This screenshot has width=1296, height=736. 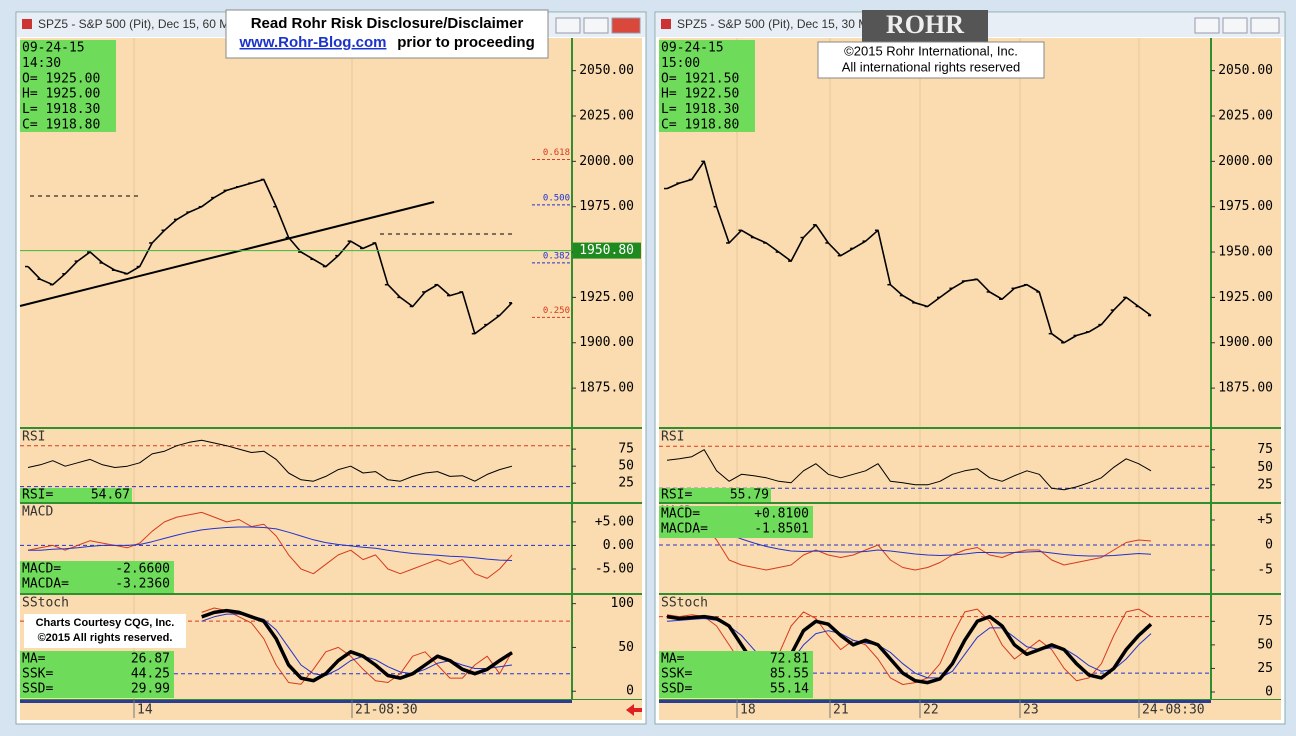 I want to click on readout-value: 55.14, so click(x=789, y=689).